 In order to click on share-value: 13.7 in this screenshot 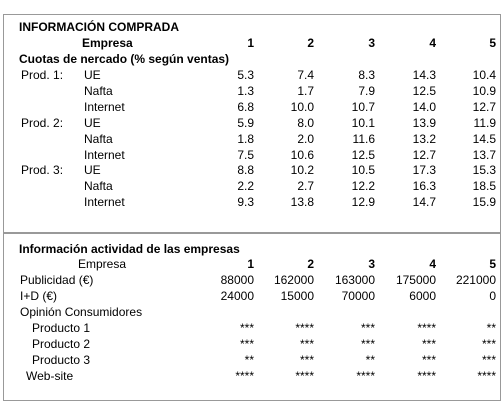, I will do `click(484, 154)`.